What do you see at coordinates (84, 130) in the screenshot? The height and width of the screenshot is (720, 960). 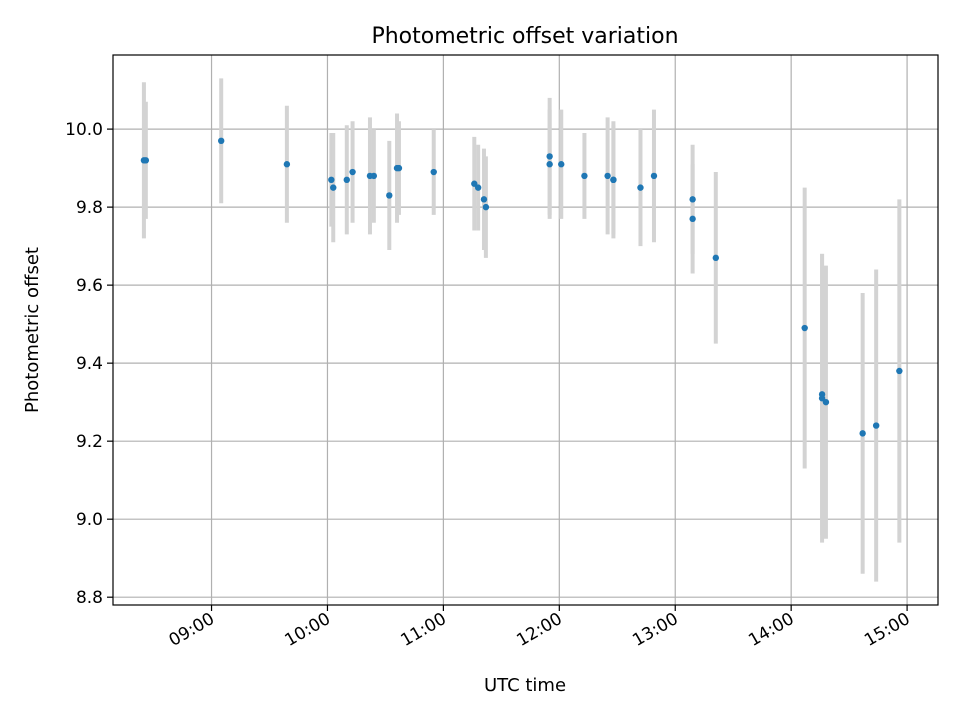 I see `y-tick-label: 10.0` at bounding box center [84, 130].